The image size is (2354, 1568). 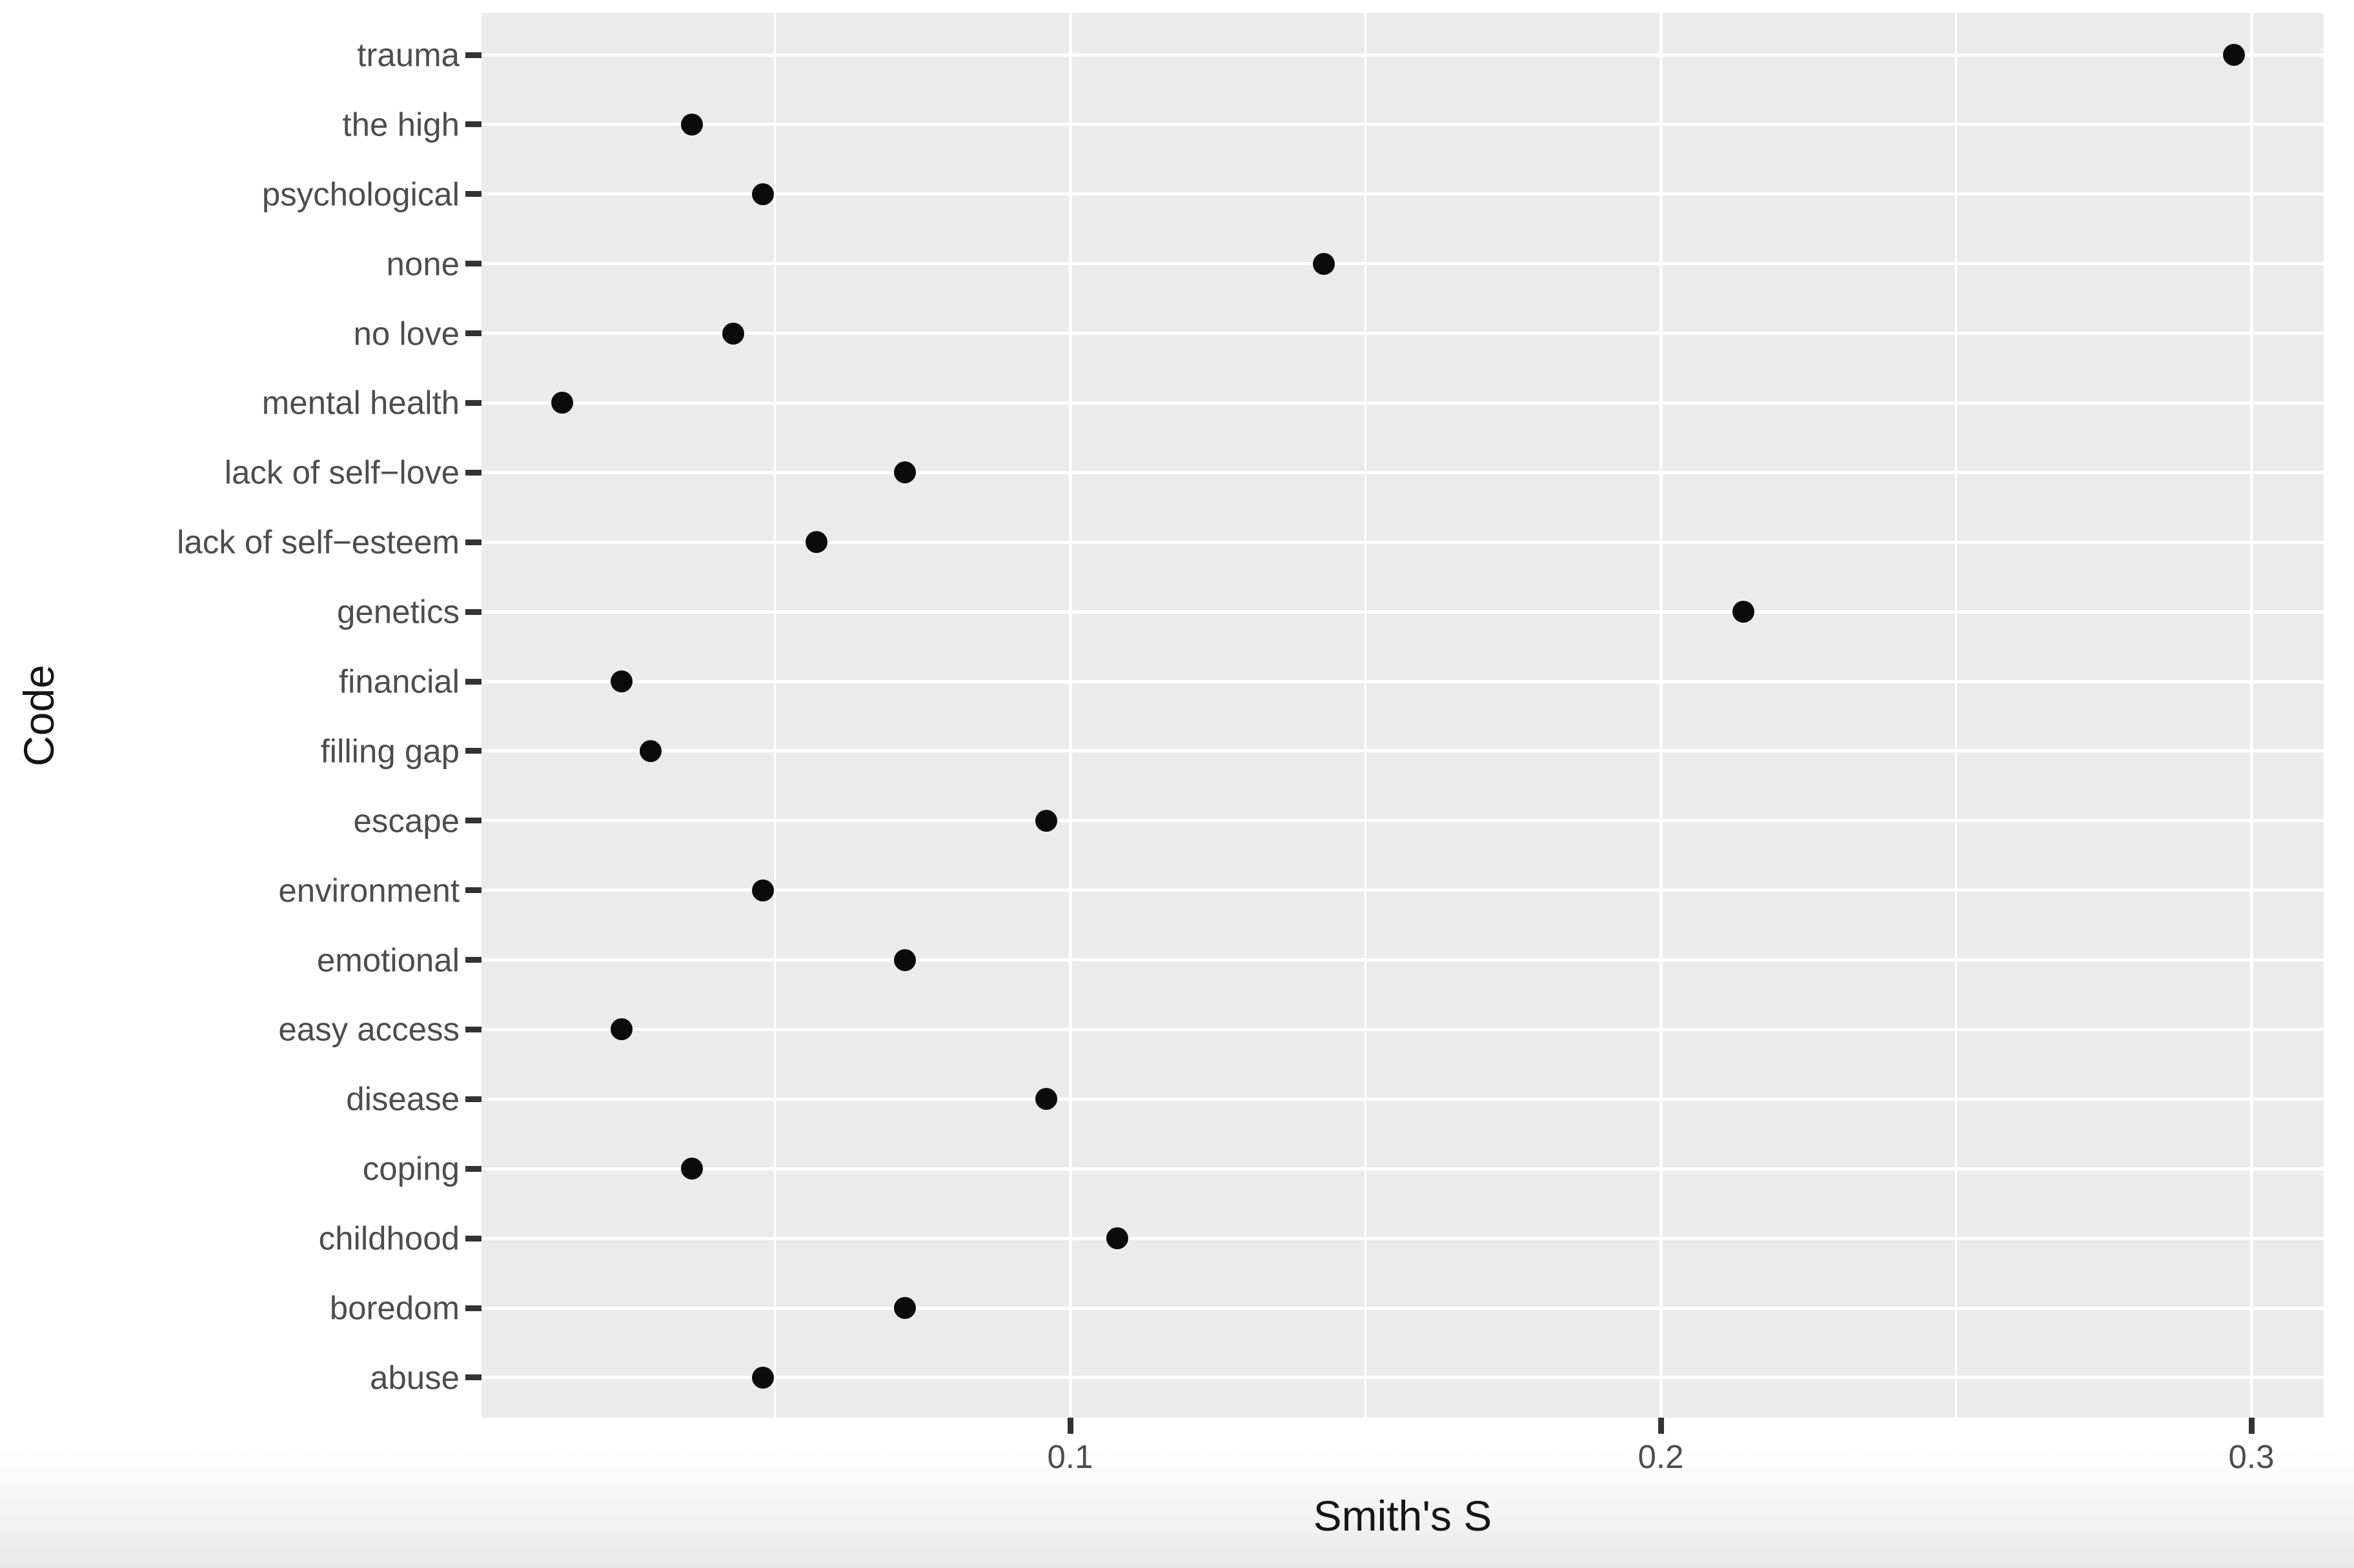 I want to click on bottom-fade-gradient, so click(x=1177, y=1508).